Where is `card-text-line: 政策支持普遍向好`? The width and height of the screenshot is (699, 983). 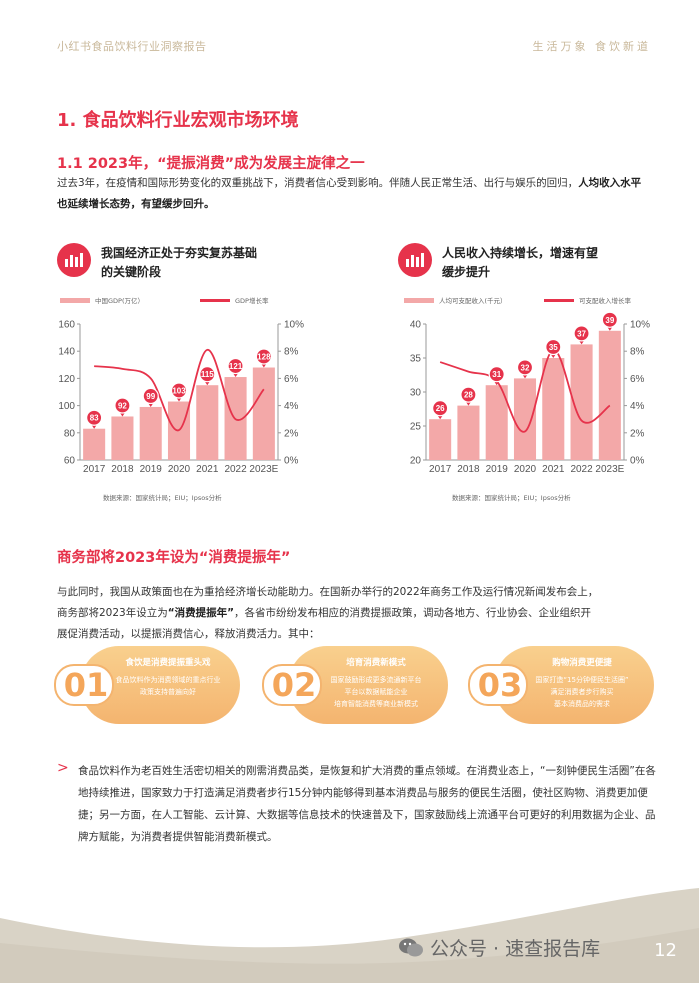
card-text-line: 政策支持普遍向好 is located at coordinates (168, 692).